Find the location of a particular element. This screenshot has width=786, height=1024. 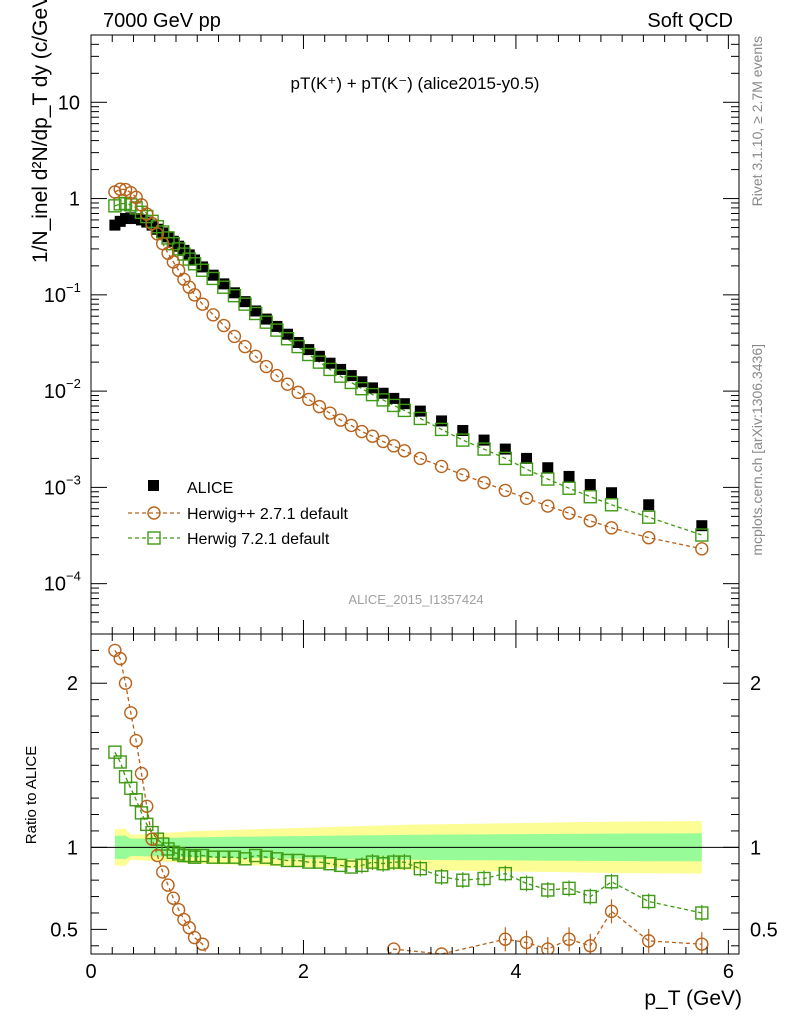

y-tick-label-ratio-right: 0.5 is located at coordinates (764, 930).